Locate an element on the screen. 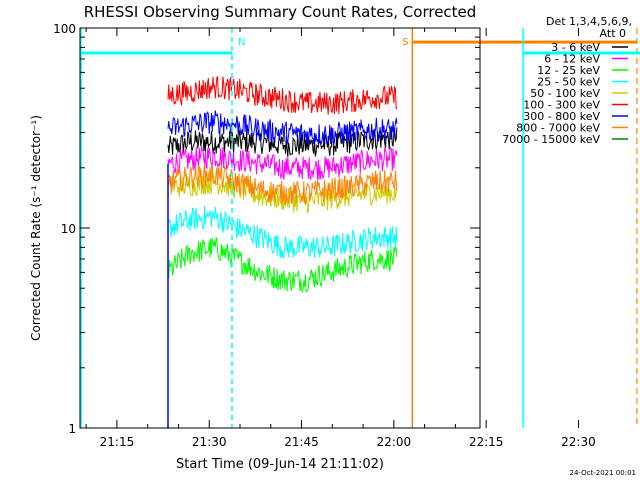 The height and width of the screenshot is (480, 640). y-tick-label-0: 1 is located at coordinates (72, 429).